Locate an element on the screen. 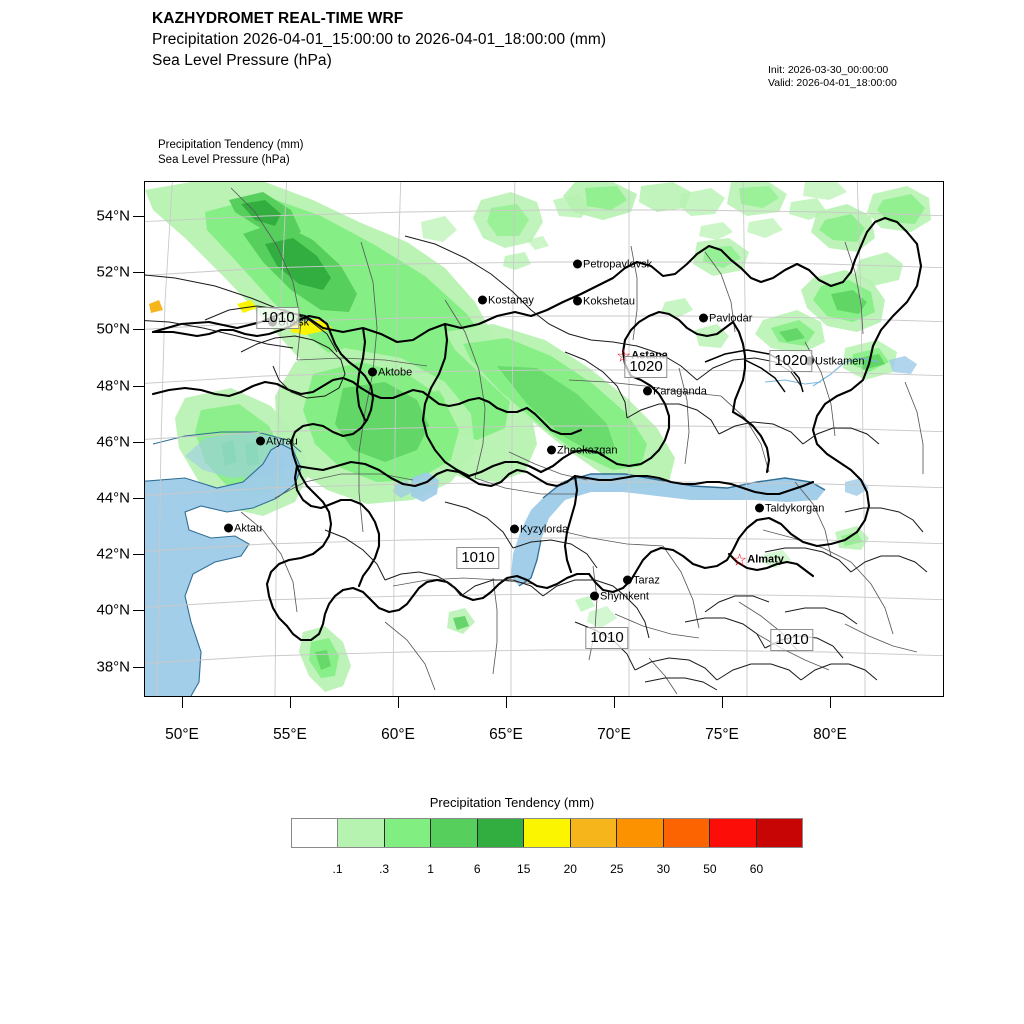 The height and width of the screenshot is (1024, 1024). city-marker: Taldykorgan is located at coordinates (790, 508).